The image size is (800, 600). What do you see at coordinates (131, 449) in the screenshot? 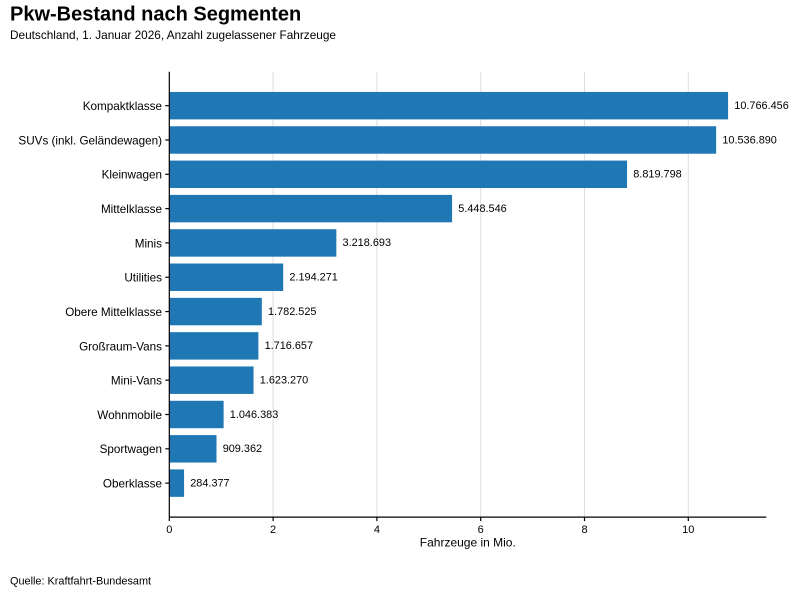
I see `svg-text: Sportwagen` at bounding box center [131, 449].